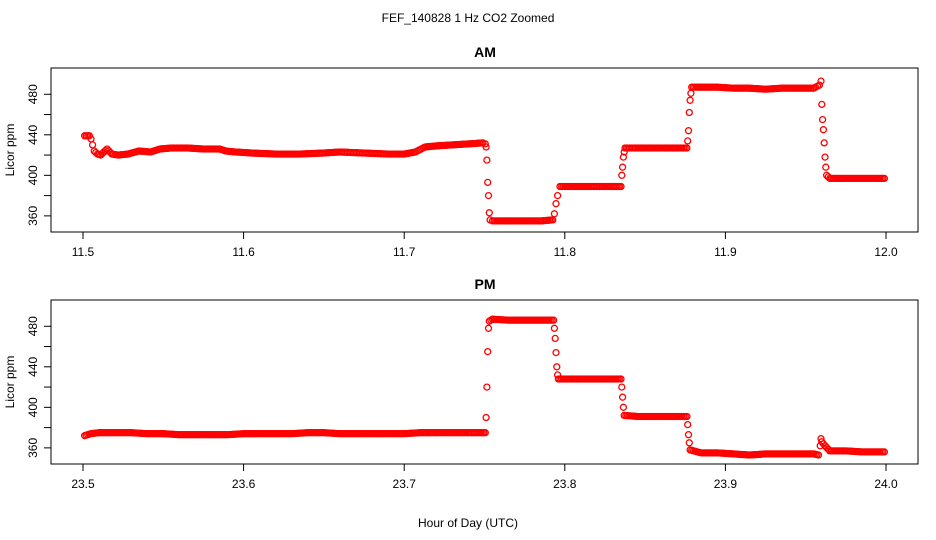 This screenshot has width=936, height=540. I want to click on pm-y-axis-label: Licor ppm, so click(10, 382).